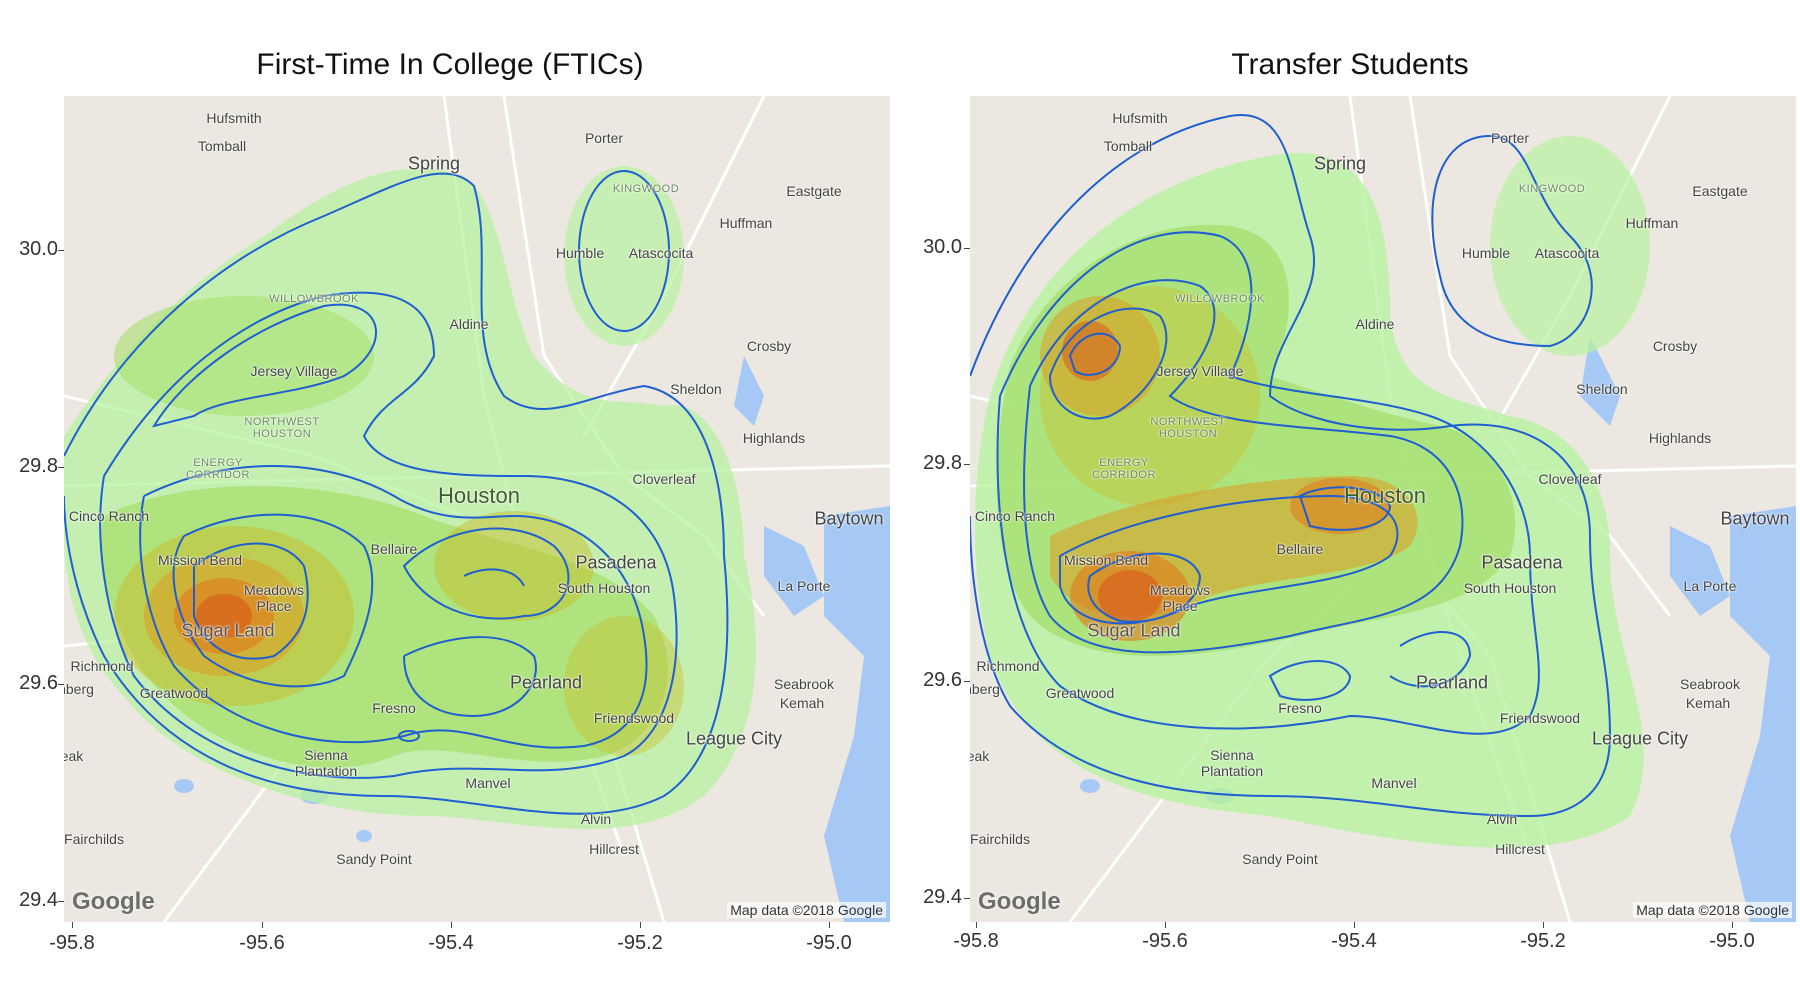  What do you see at coordinates (1522, 562) in the screenshot?
I see `place-pasadena: Pasadena` at bounding box center [1522, 562].